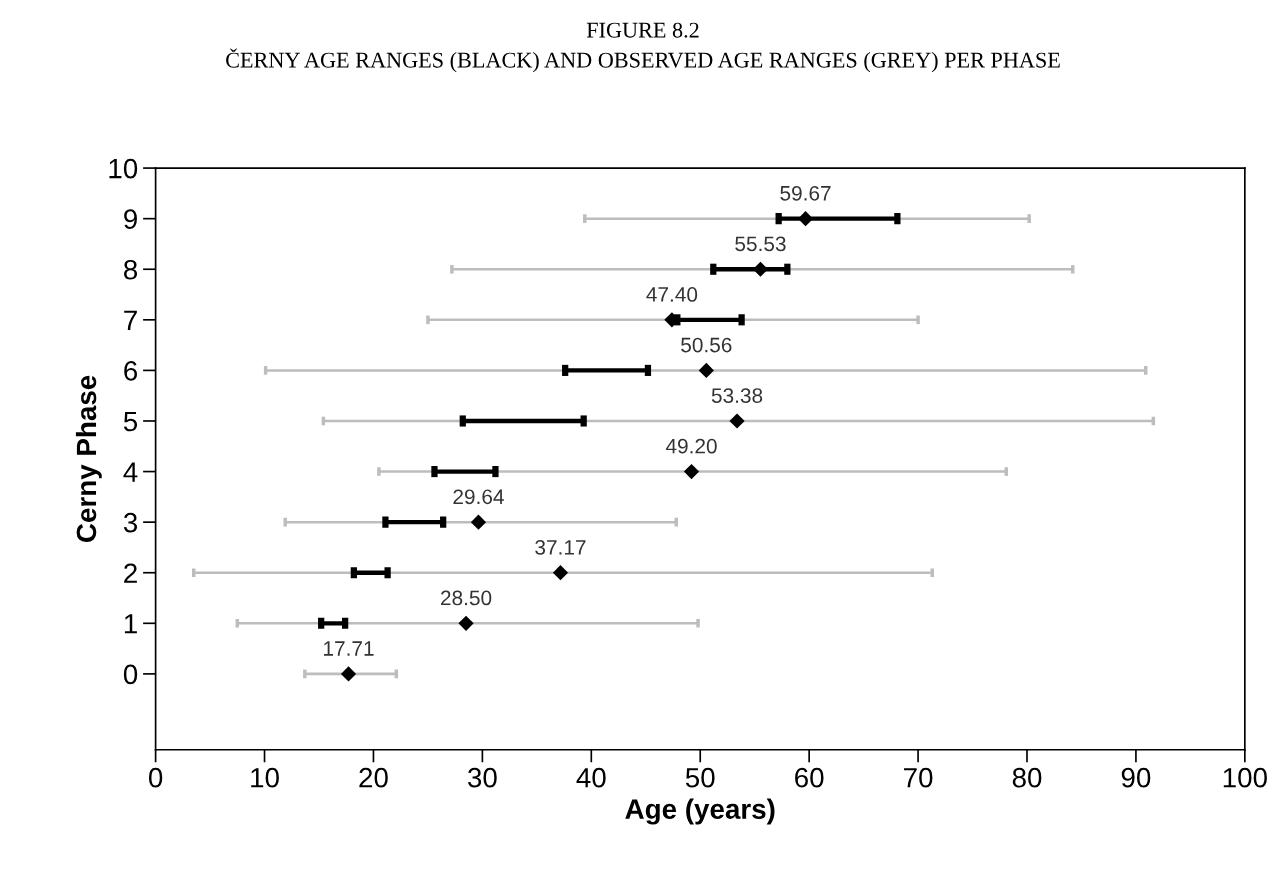  Describe the element at coordinates (131, 371) in the screenshot. I see `y-tick-label: 6` at that location.